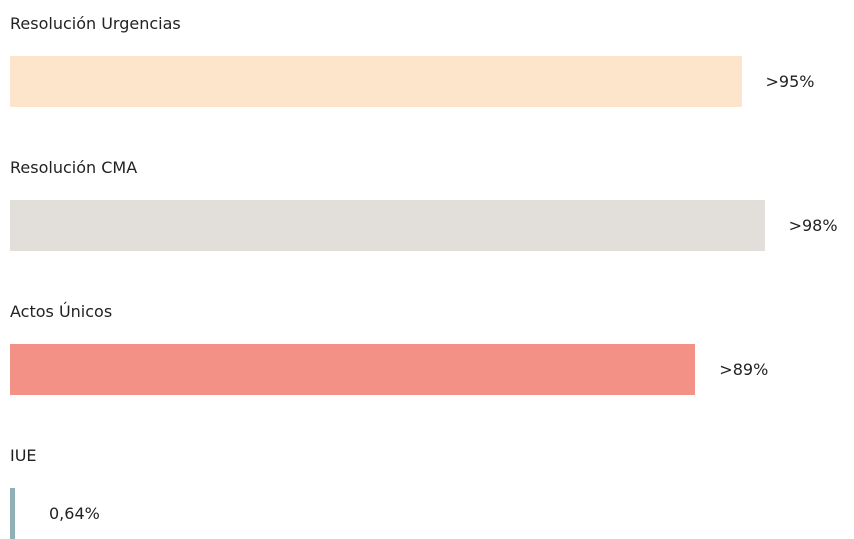 The width and height of the screenshot is (854, 539). I want to click on value-label: 0,64%, so click(74, 513).